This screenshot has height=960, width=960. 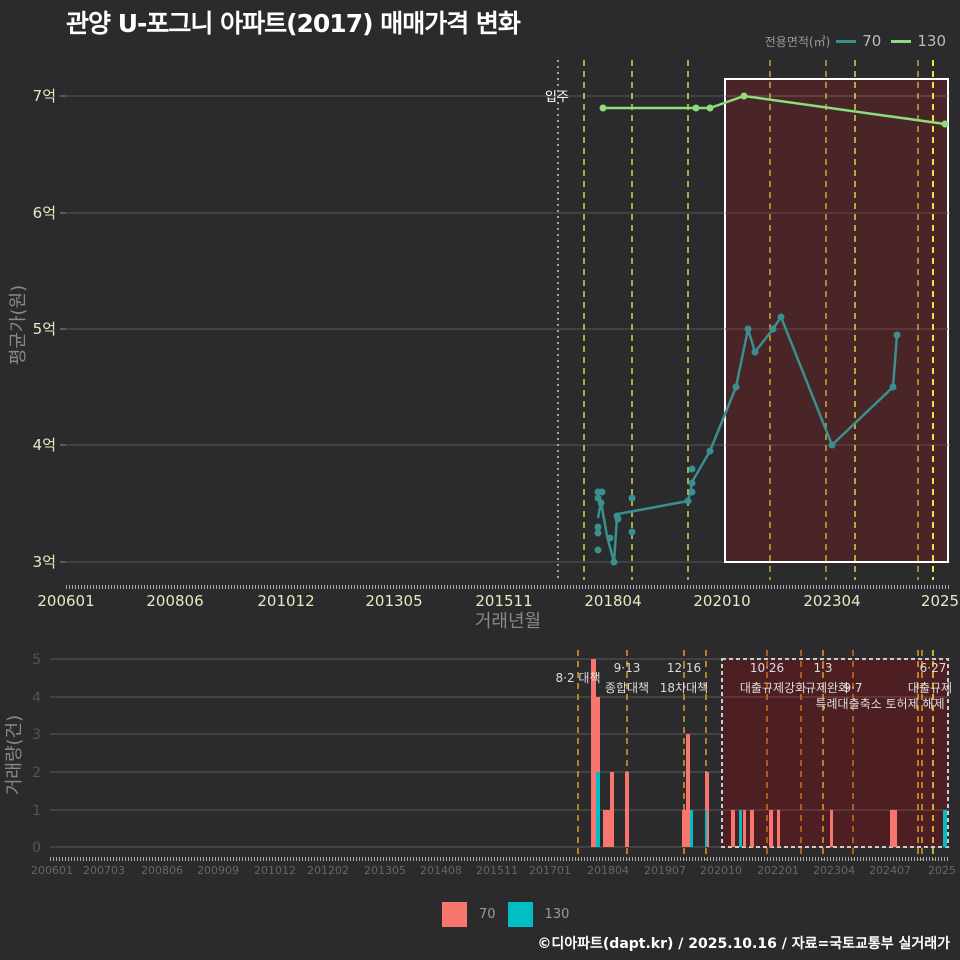 What do you see at coordinates (557, 97) in the screenshot?
I see `move-in-label: 입주` at bounding box center [557, 97].